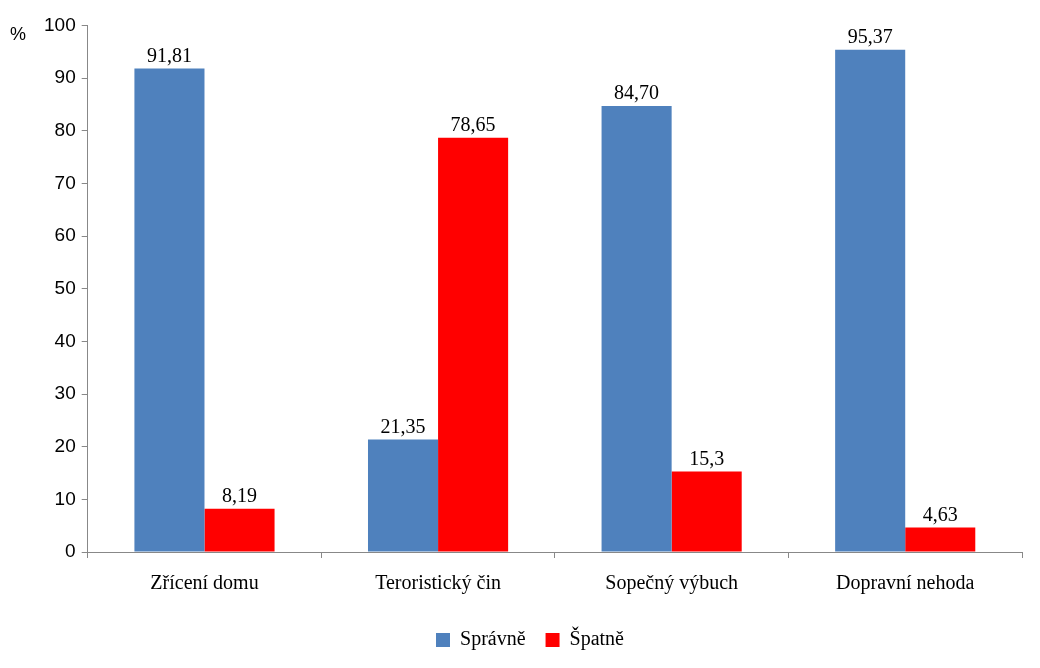  What do you see at coordinates (65, 77) in the screenshot?
I see `y-tick-label: 90` at bounding box center [65, 77].